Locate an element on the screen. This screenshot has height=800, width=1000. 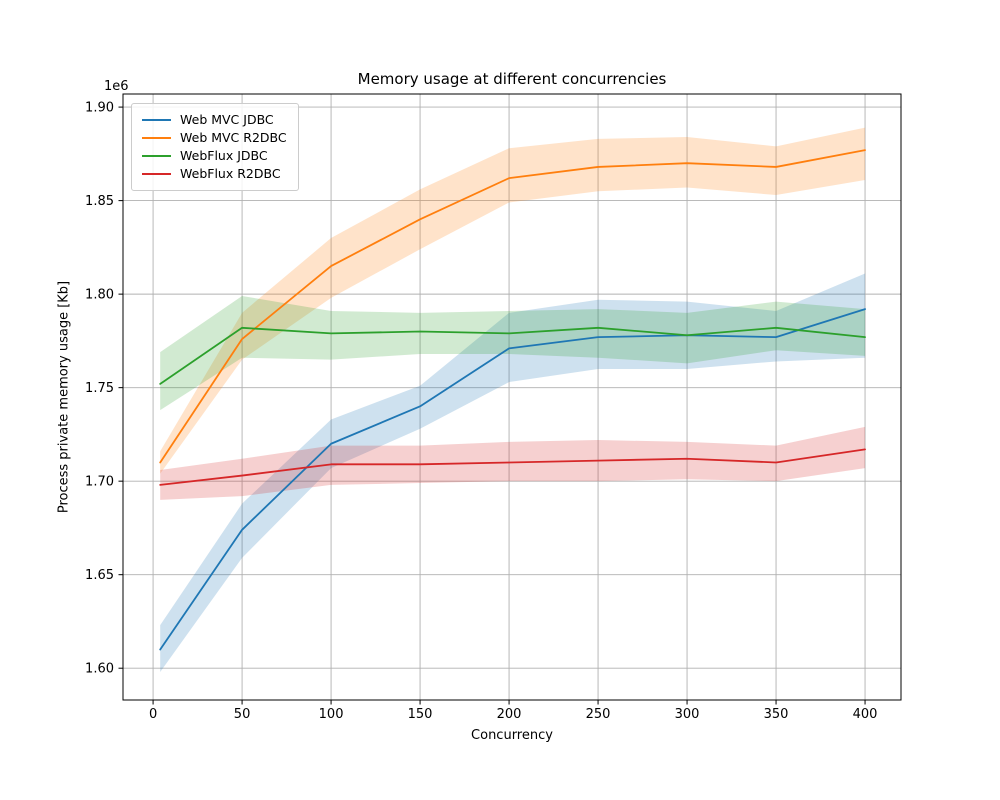
y-tick-label: 1.85 is located at coordinates (99, 201).